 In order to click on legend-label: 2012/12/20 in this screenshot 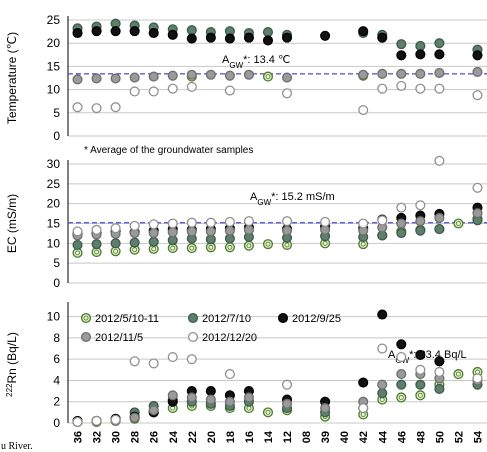, I will do `click(229, 338)`.